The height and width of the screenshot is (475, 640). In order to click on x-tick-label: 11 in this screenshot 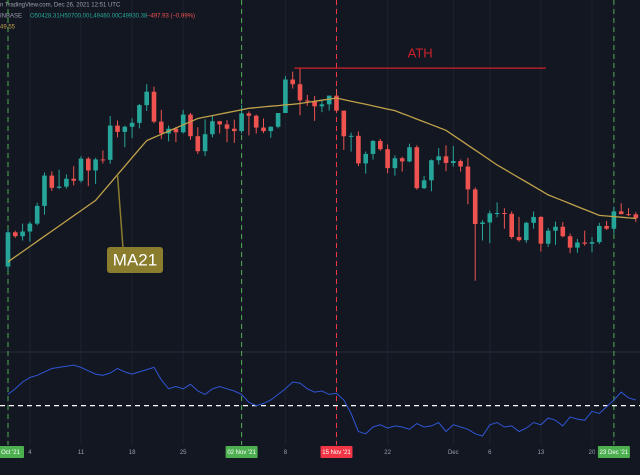, I will do `click(81, 453)`.